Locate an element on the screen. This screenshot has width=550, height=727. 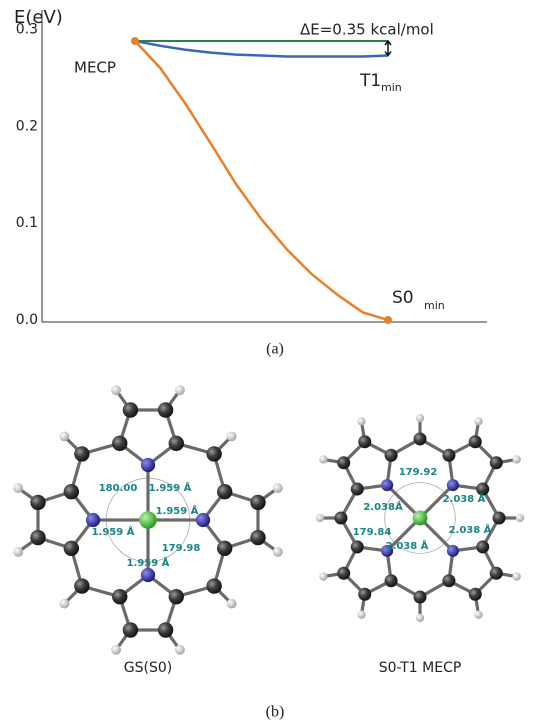
annotation: S0 is located at coordinates (403, 298).